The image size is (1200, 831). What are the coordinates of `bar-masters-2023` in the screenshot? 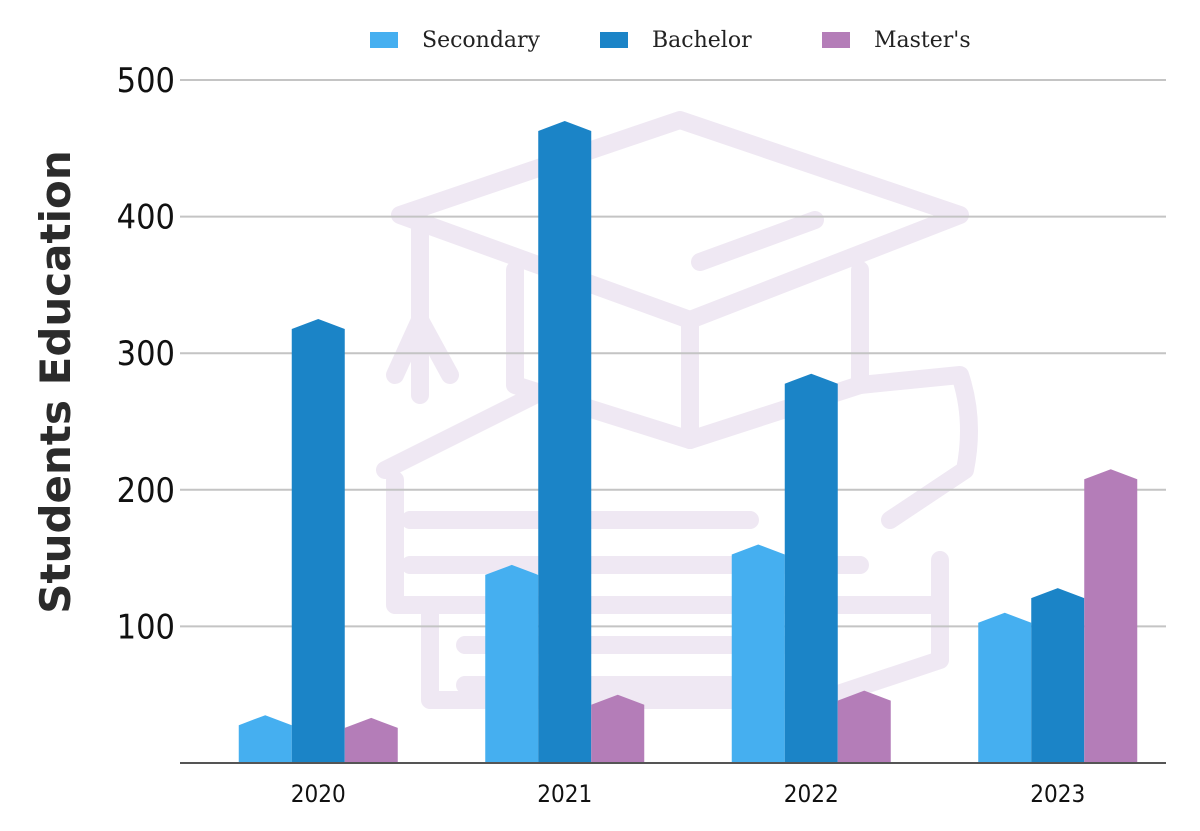 It's located at (1111, 616).